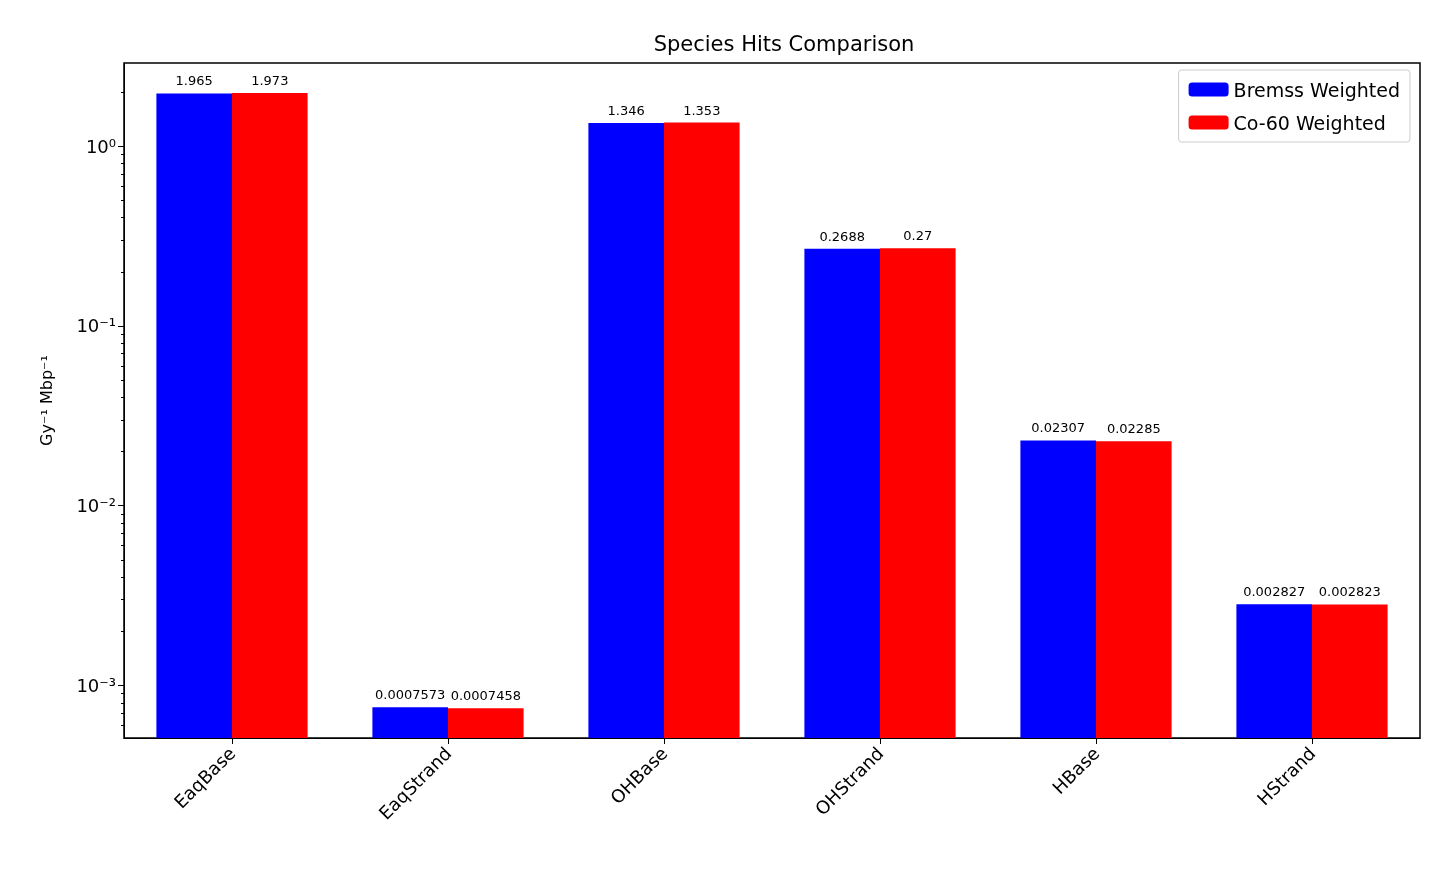  What do you see at coordinates (918, 236) in the screenshot?
I see `data-label: 0.27` at bounding box center [918, 236].